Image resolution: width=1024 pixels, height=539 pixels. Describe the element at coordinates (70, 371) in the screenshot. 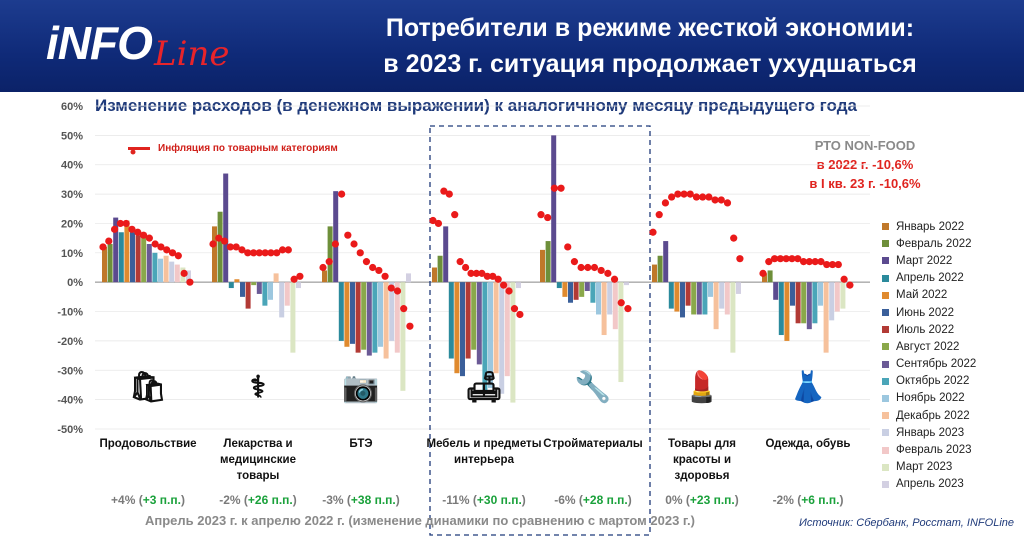

I see `y-tick-label: -30%` at that location.